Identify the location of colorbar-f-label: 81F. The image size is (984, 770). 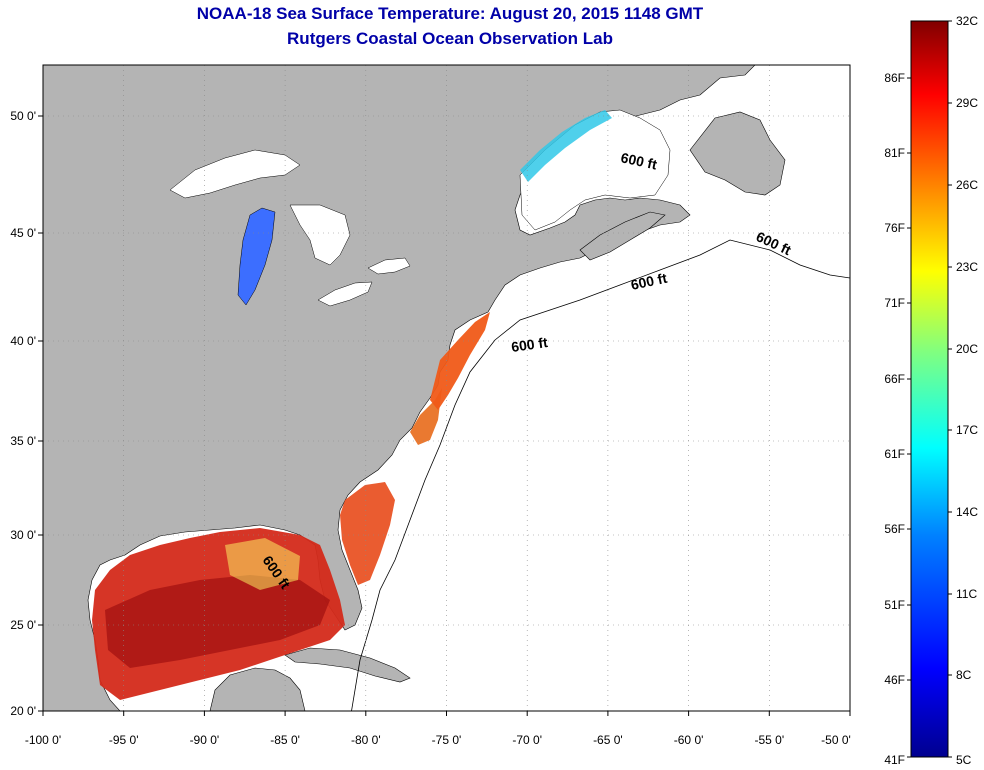
(894, 153).